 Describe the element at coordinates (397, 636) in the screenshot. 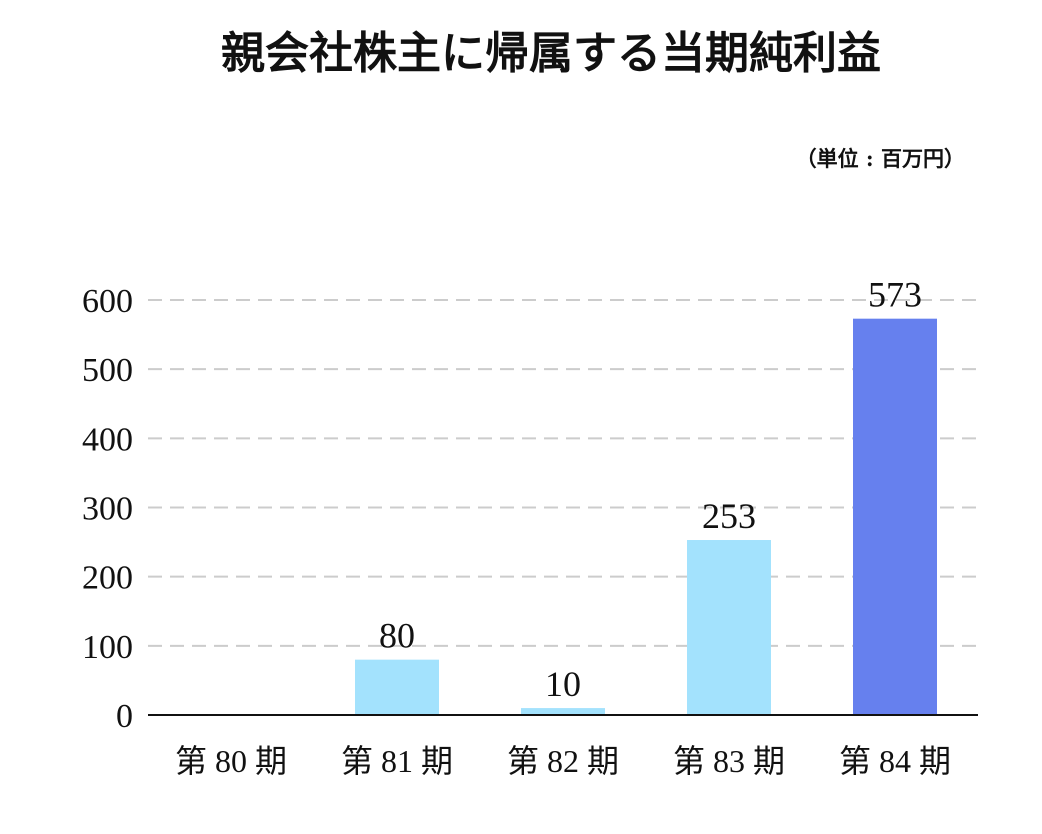

I see `data-label: 80` at that location.